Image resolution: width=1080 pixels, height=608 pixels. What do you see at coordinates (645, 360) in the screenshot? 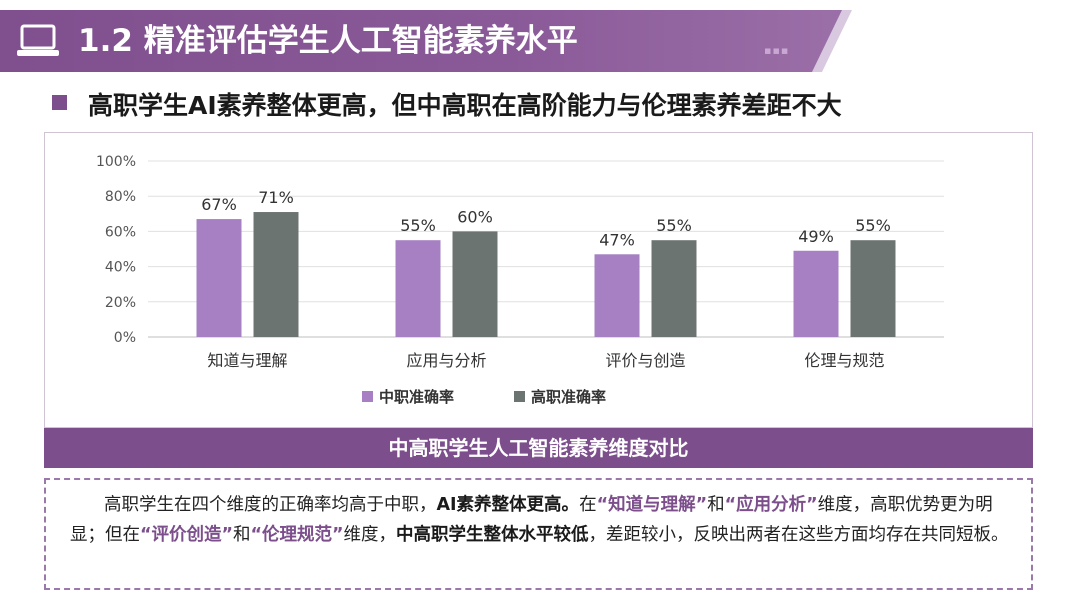
I see `x-tick-label: 评价与创造` at bounding box center [645, 360].